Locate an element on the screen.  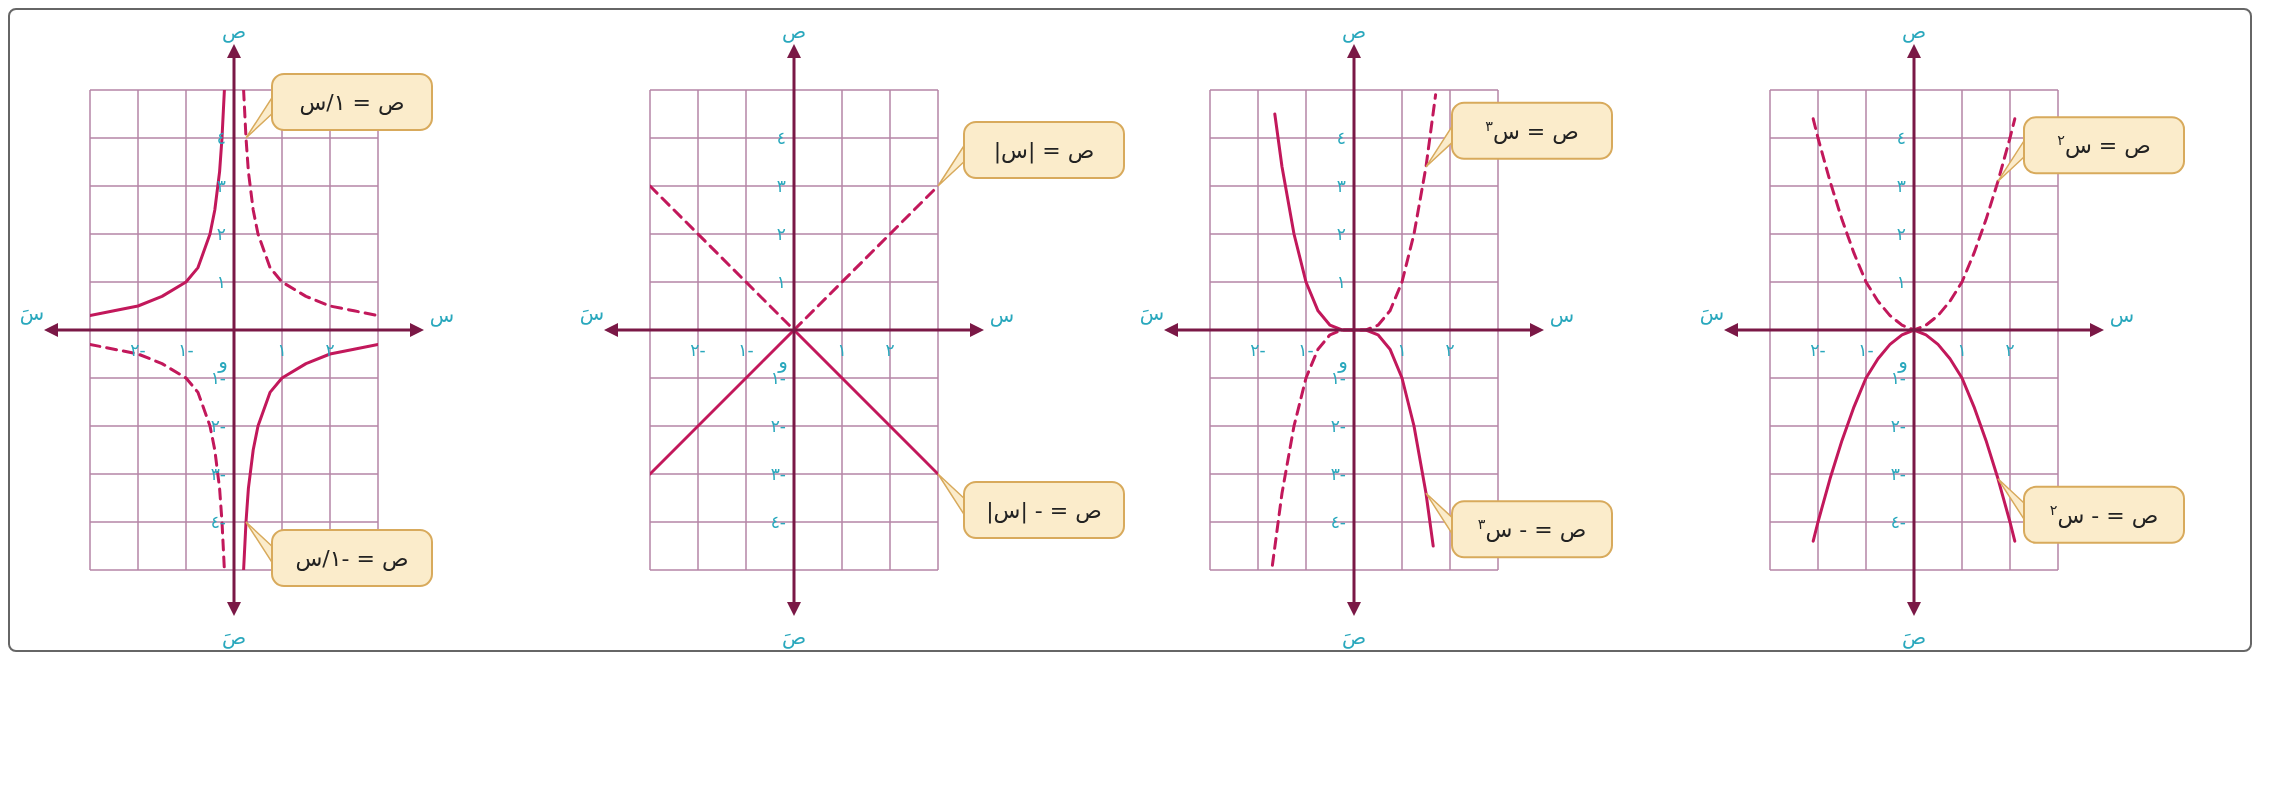
series-label: ص = - س$^{٢}$ is located at coordinates (2104, 515).